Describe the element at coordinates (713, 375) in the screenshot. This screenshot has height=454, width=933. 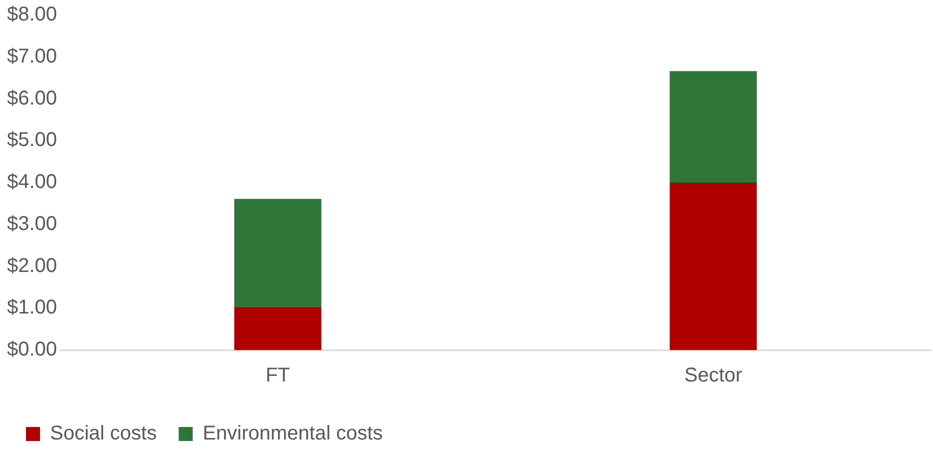
I see `x-tick-label: Sector` at that location.